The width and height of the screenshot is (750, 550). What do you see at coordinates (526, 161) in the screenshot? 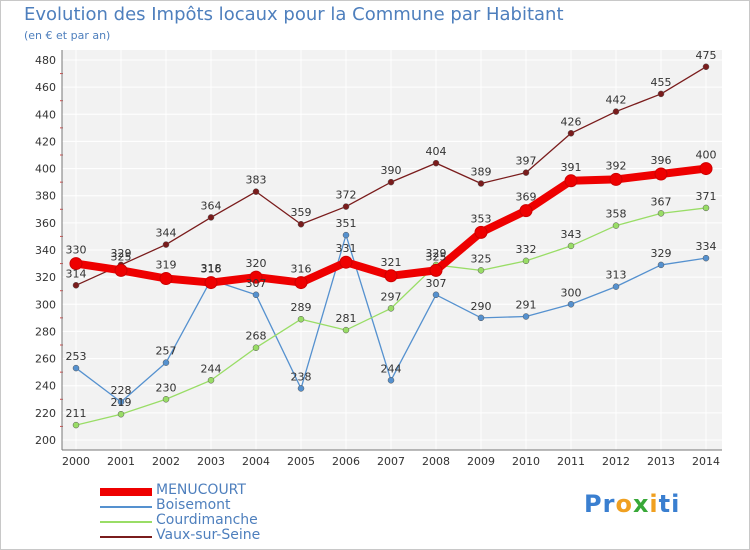
I see `data-label-vaux-sur-seine: 397` at bounding box center [526, 161].